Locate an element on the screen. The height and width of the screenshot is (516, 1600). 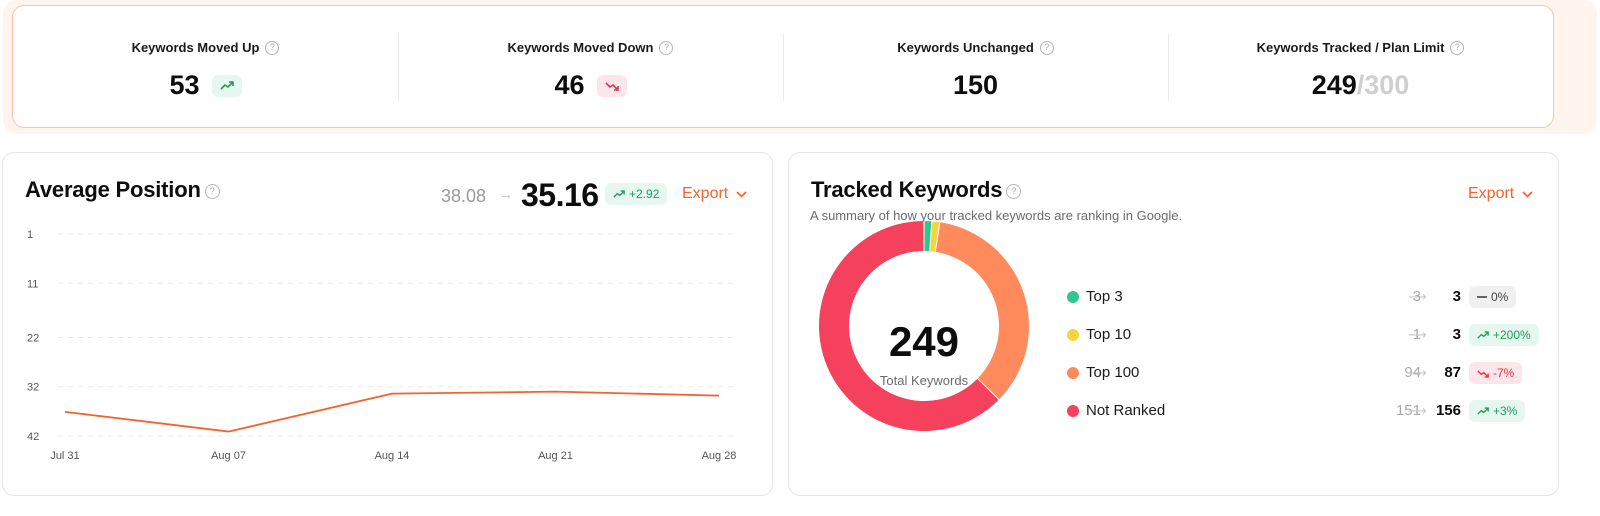
stat-value: 46 is located at coordinates (569, 85).